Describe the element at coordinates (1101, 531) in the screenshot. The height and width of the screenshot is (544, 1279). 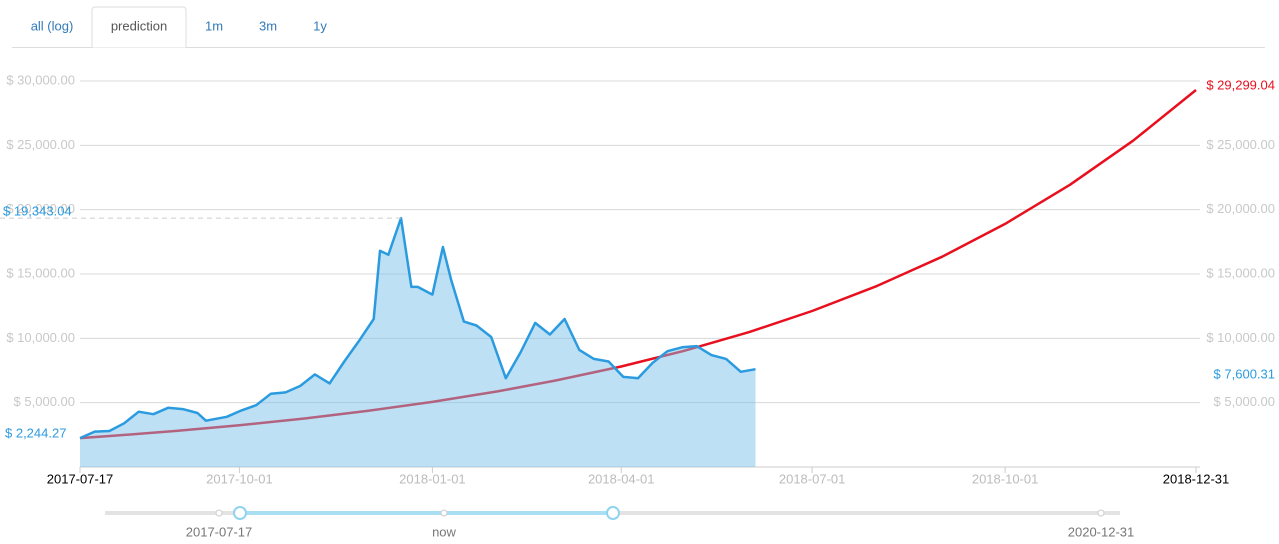
I see `nav-label: 2020-12-31` at that location.